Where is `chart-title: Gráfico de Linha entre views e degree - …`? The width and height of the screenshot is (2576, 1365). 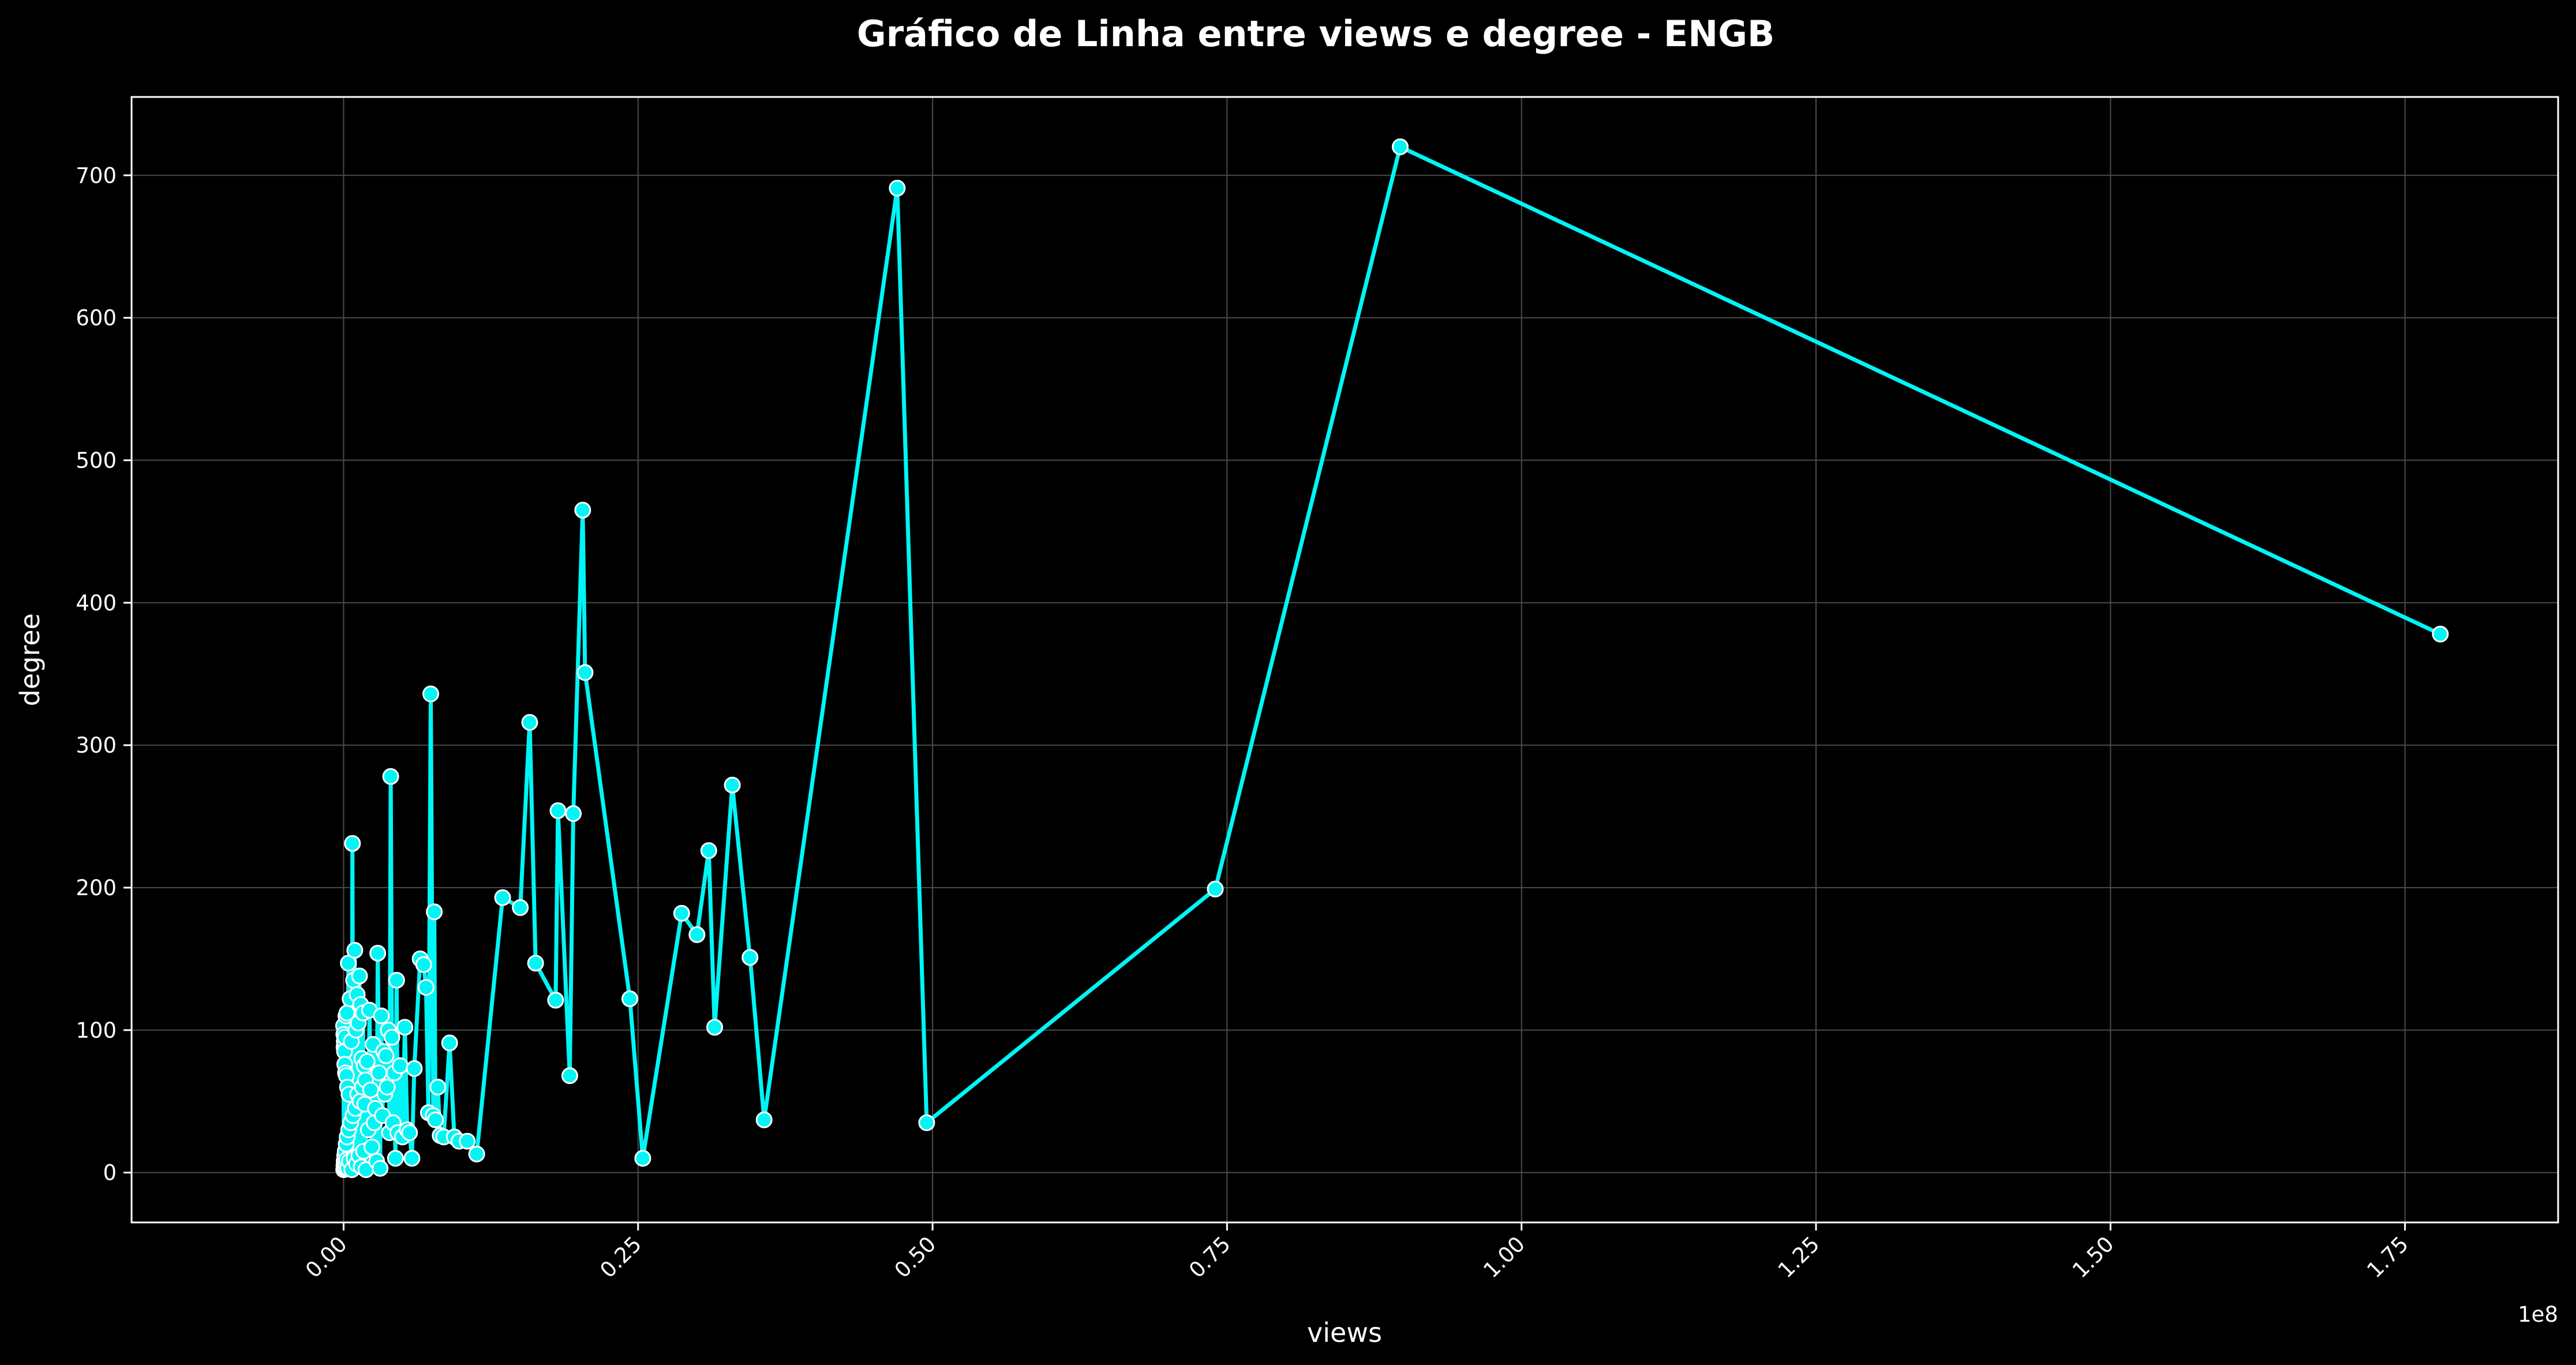 chart-title: Gráfico de Linha entre views e degree - … is located at coordinates (1316, 34).